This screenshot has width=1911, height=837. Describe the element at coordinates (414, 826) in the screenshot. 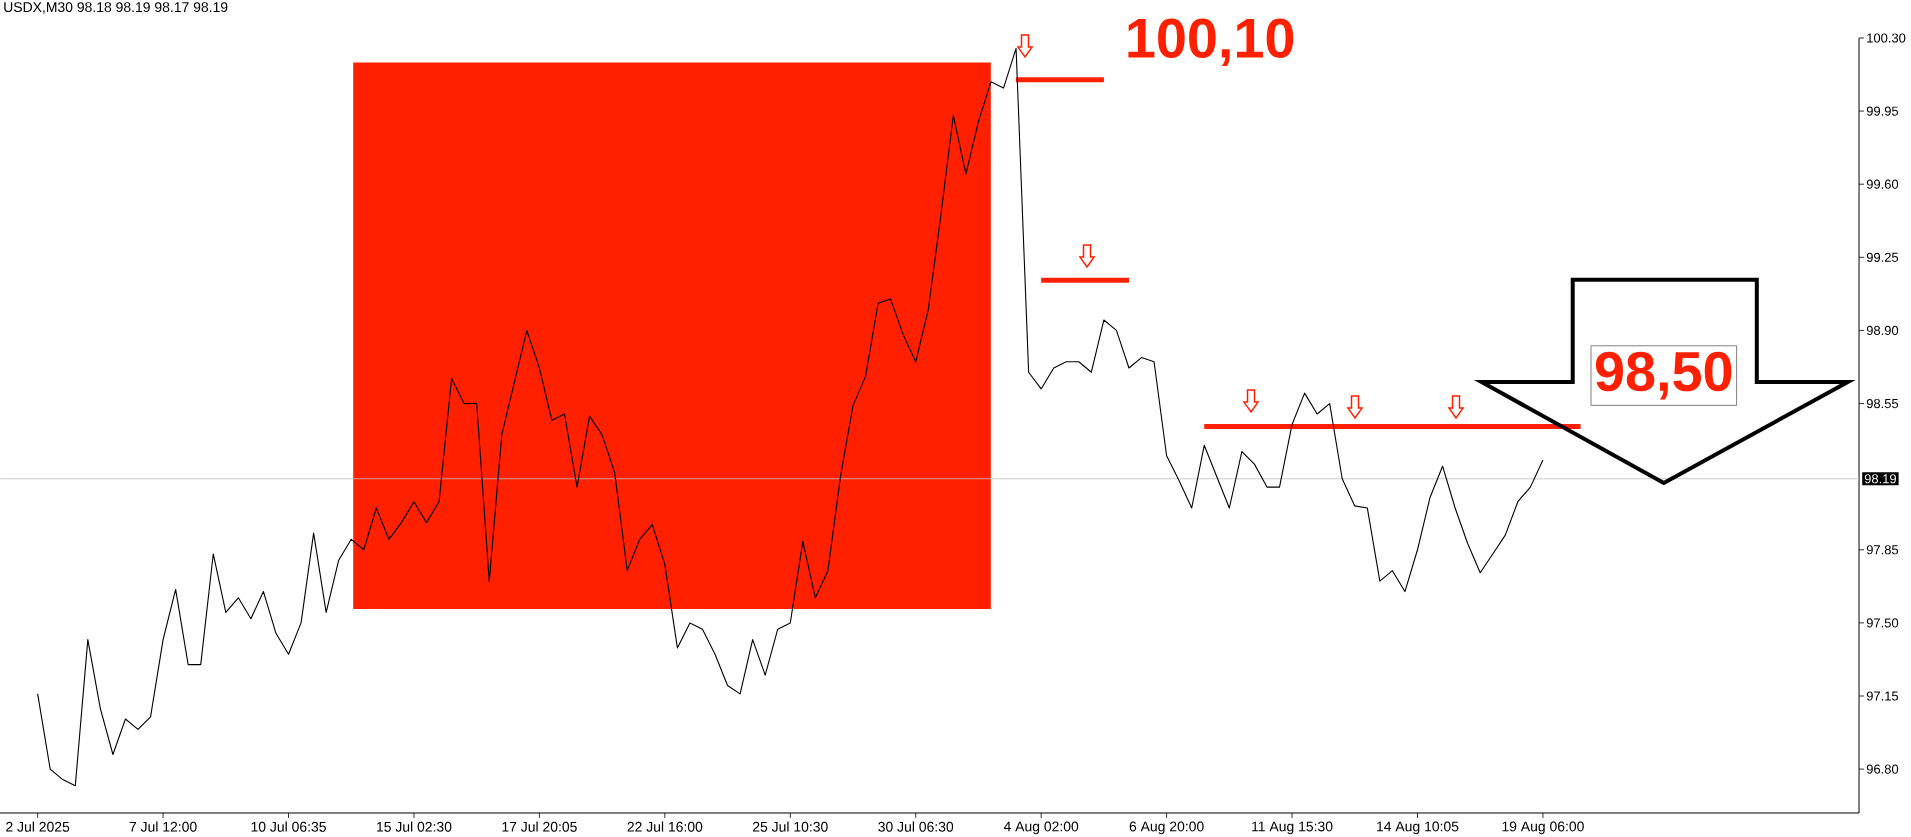

I see `x-tick-label: 15 Jul 02:30` at that location.